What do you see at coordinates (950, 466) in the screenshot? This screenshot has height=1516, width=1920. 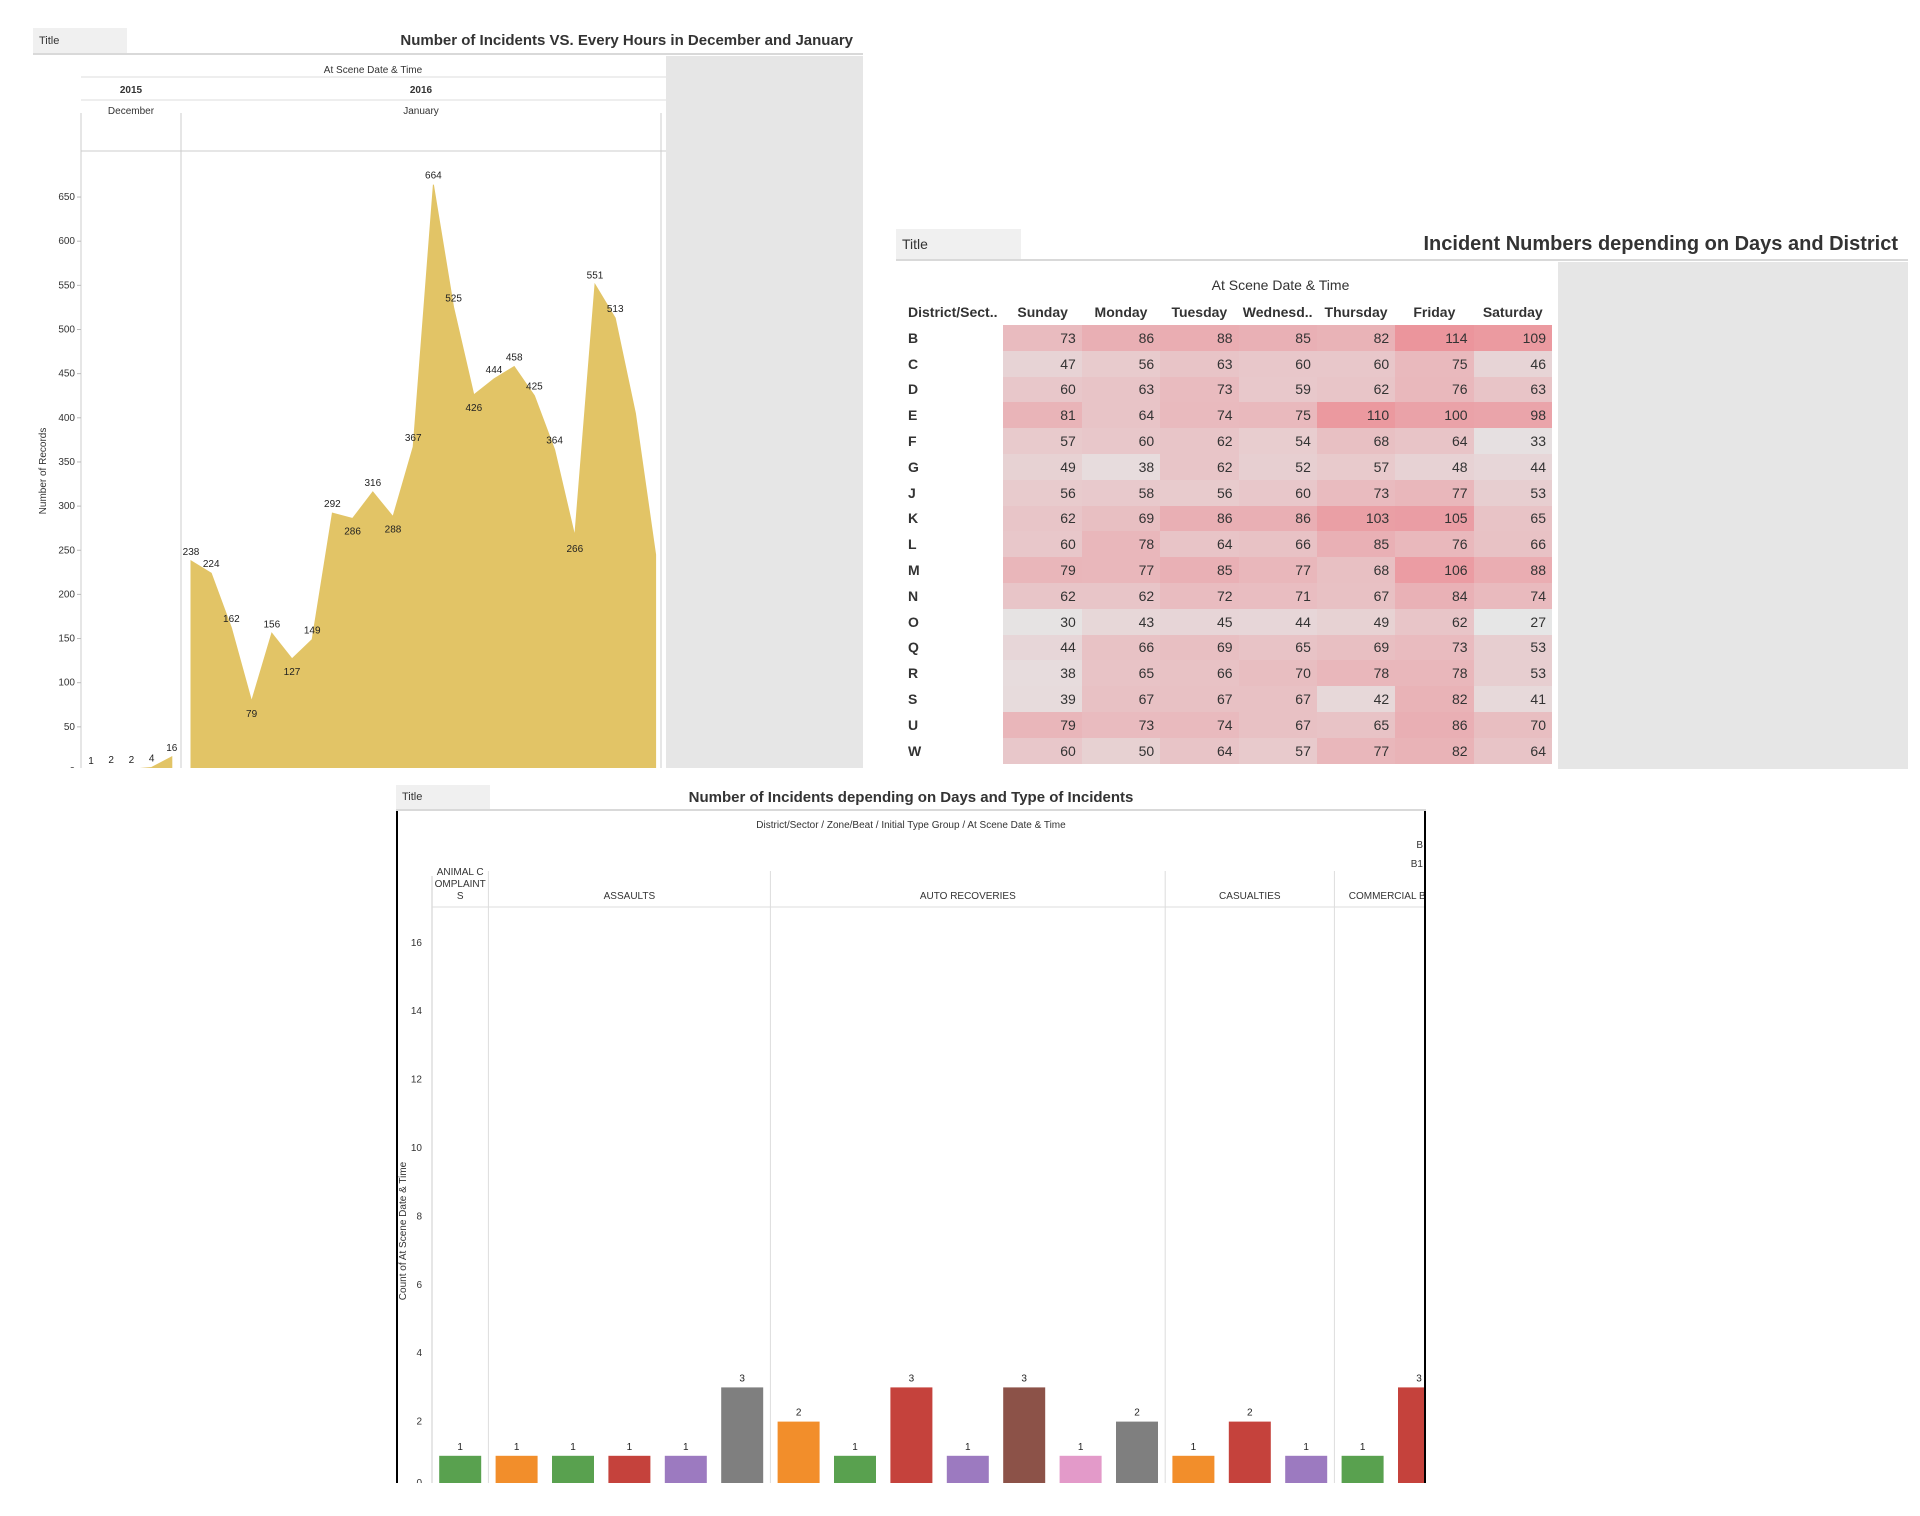 I see `heatmap-row-label: G` at bounding box center [950, 466].